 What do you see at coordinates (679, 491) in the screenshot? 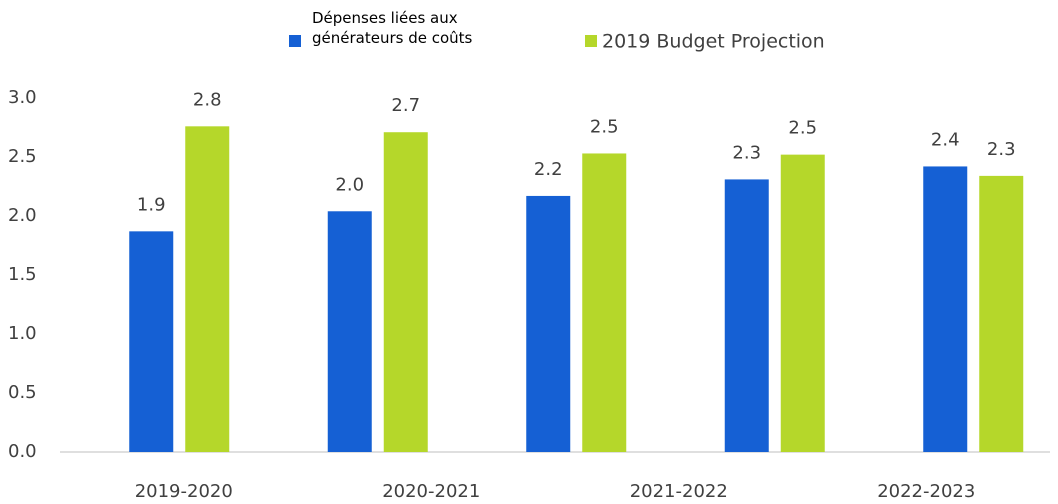
I see `x-tick-label: 2021-2022` at bounding box center [679, 491].